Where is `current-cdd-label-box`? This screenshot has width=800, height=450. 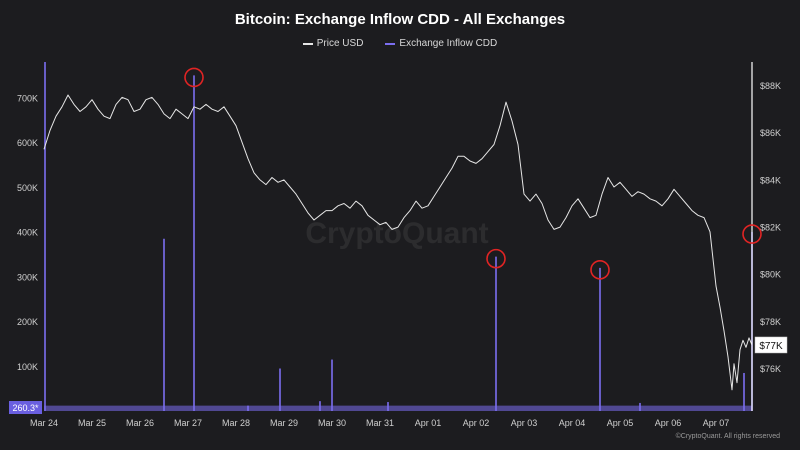
current-cdd-label-box is located at coordinates (25, 407).